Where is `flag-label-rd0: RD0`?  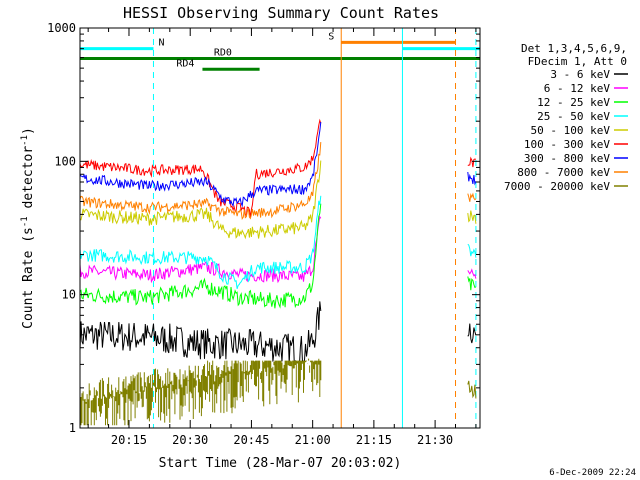
flag-label-rd0: RD0 is located at coordinates (223, 53).